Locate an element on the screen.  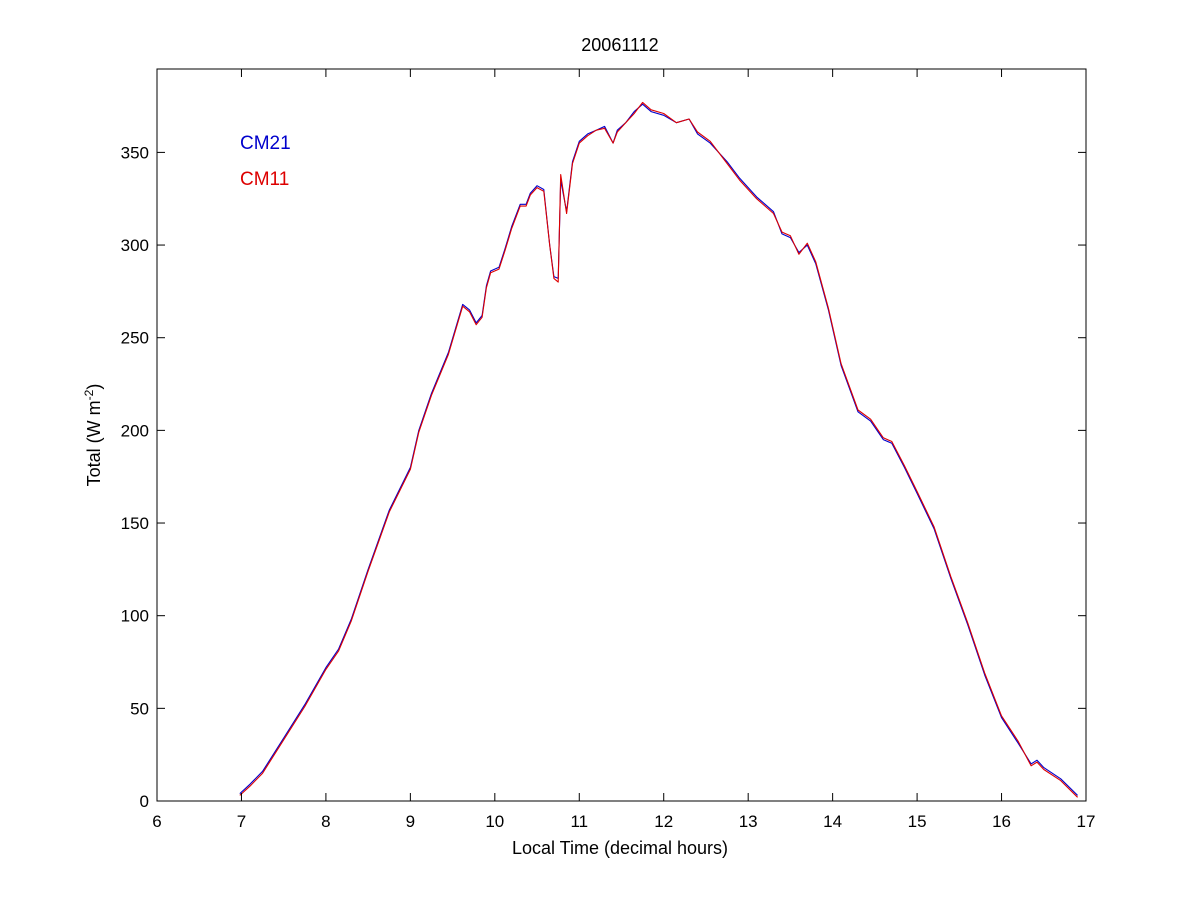
legend: CM21 CM11 is located at coordinates (265, 161).